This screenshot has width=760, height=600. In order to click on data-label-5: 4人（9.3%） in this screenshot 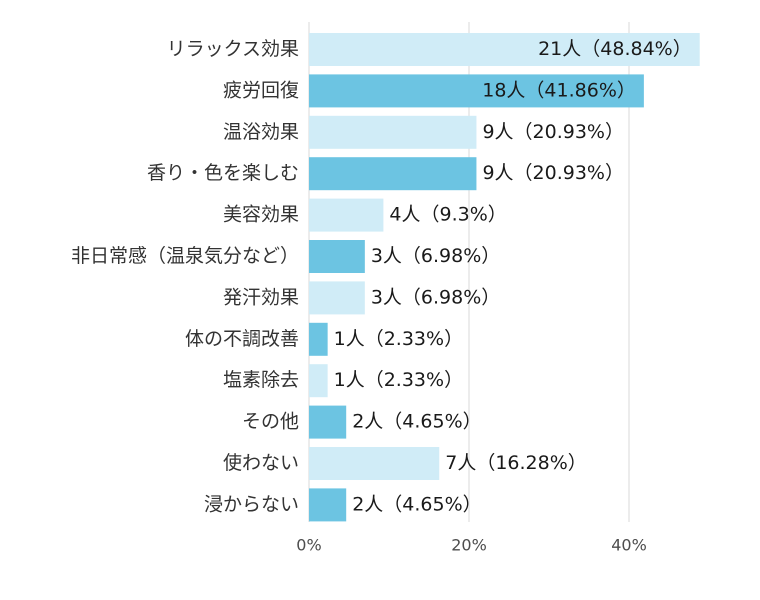, I will do `click(447, 215)`.